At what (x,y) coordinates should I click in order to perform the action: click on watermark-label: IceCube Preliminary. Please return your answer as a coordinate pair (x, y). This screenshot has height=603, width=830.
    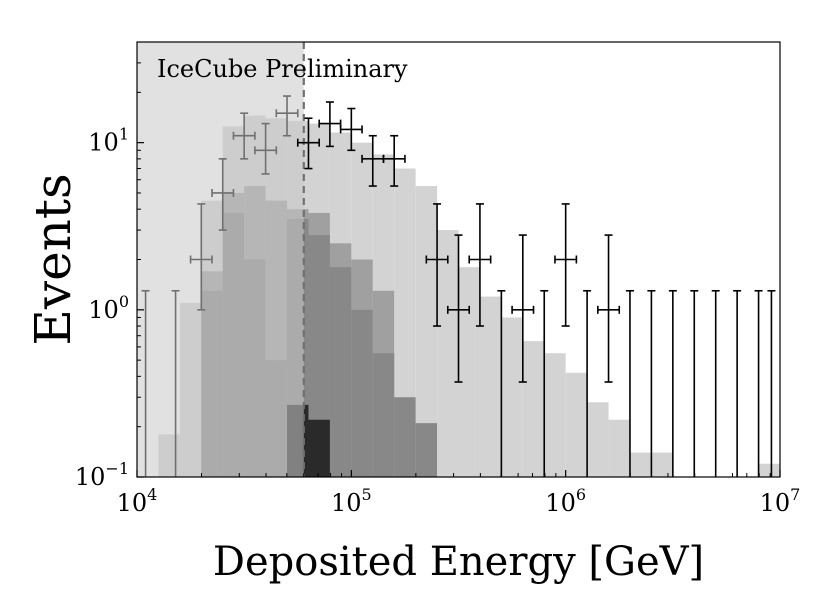
    Looking at the image, I should click on (282, 69).